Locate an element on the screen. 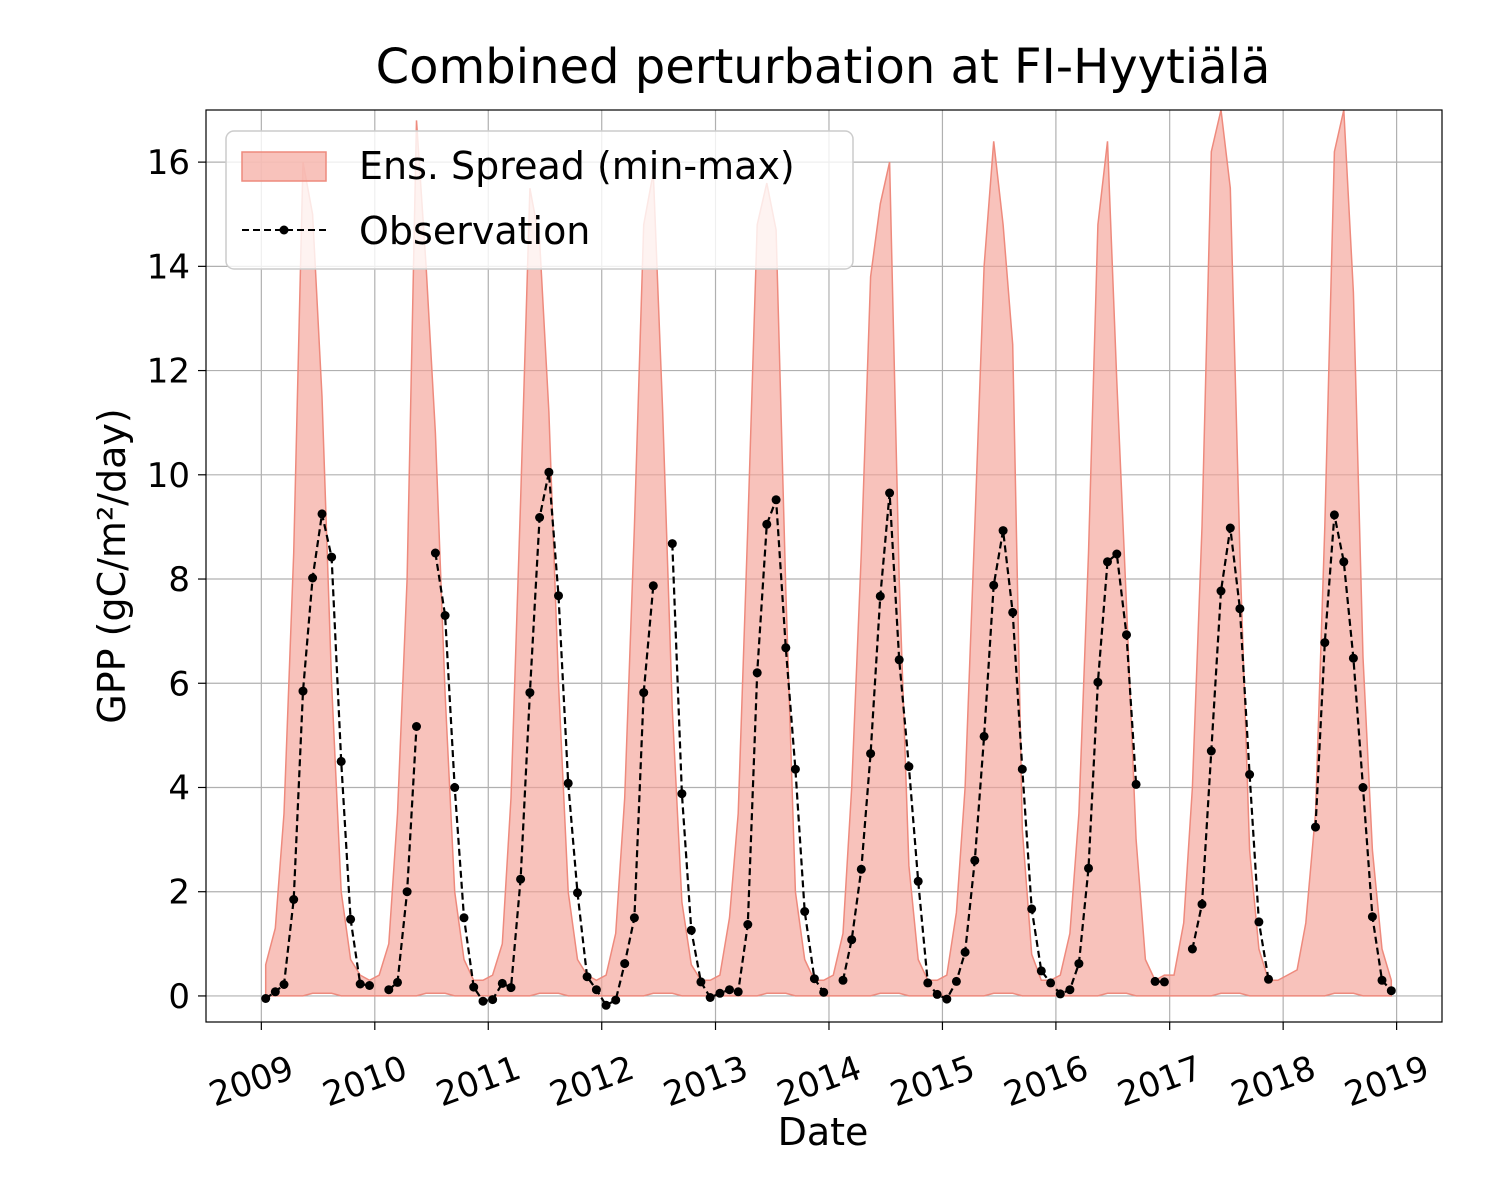 Image resolution: width=1500 pixels, height=1200 pixels. legend-observation-marker is located at coordinates (284, 230).